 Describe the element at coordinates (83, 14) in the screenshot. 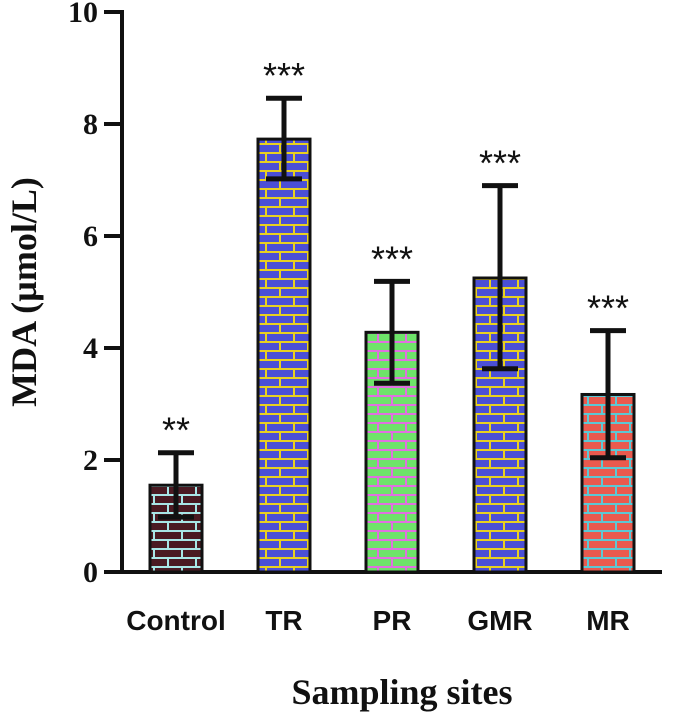

I see `y-tick-label: 10` at that location.